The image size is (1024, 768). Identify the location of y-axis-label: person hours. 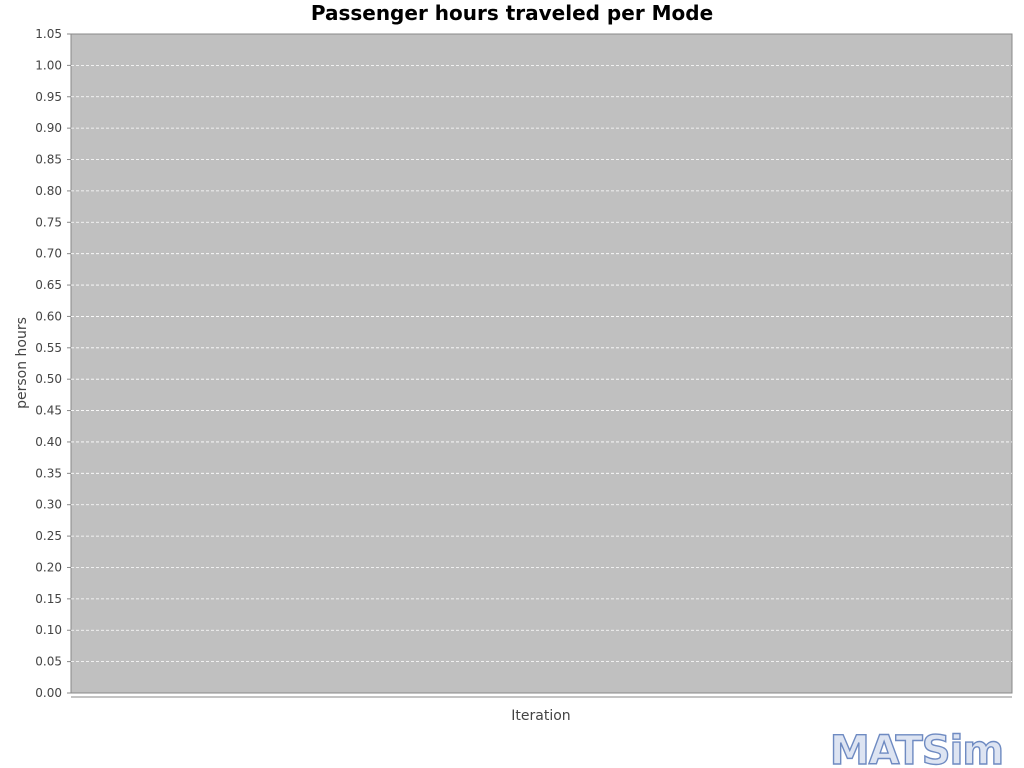
(22, 363).